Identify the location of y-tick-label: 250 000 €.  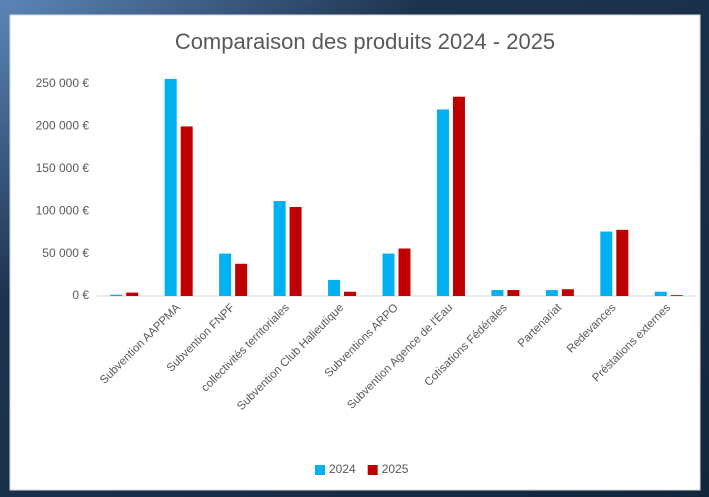
(63, 83).